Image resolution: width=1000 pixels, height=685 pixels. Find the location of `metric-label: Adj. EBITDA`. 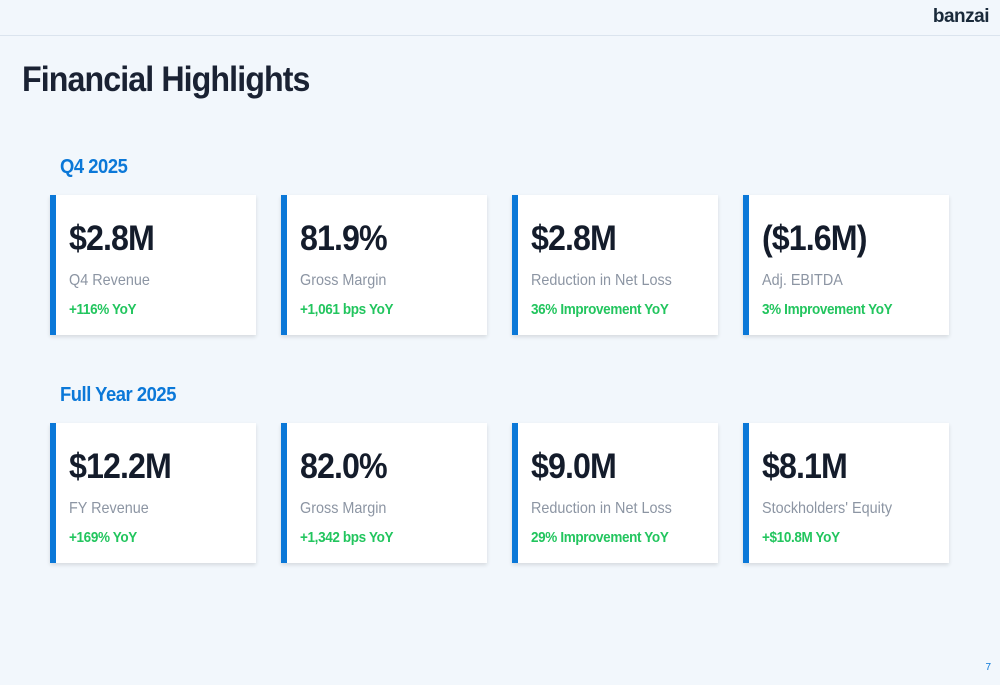

metric-label: Adj. EBITDA is located at coordinates (802, 280).